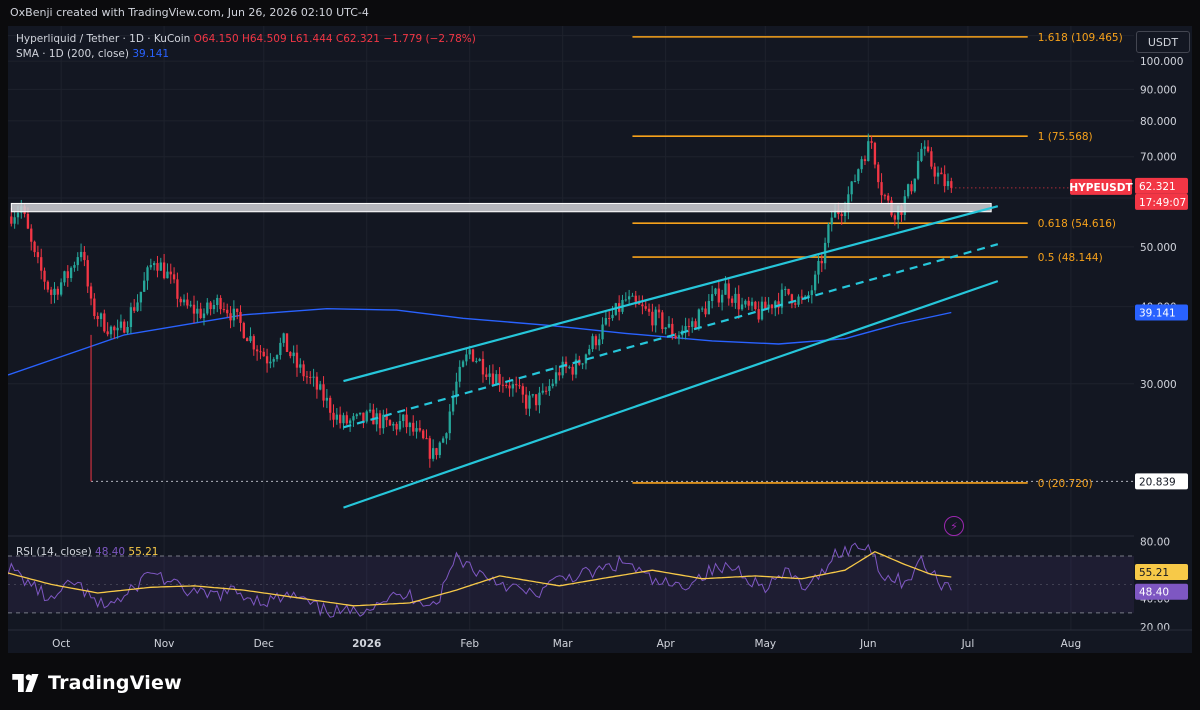 Image resolution: width=1200 pixels, height=710 pixels. What do you see at coordinates (954, 526) in the screenshot?
I see `lightning-icon: ⚡` at bounding box center [954, 526].